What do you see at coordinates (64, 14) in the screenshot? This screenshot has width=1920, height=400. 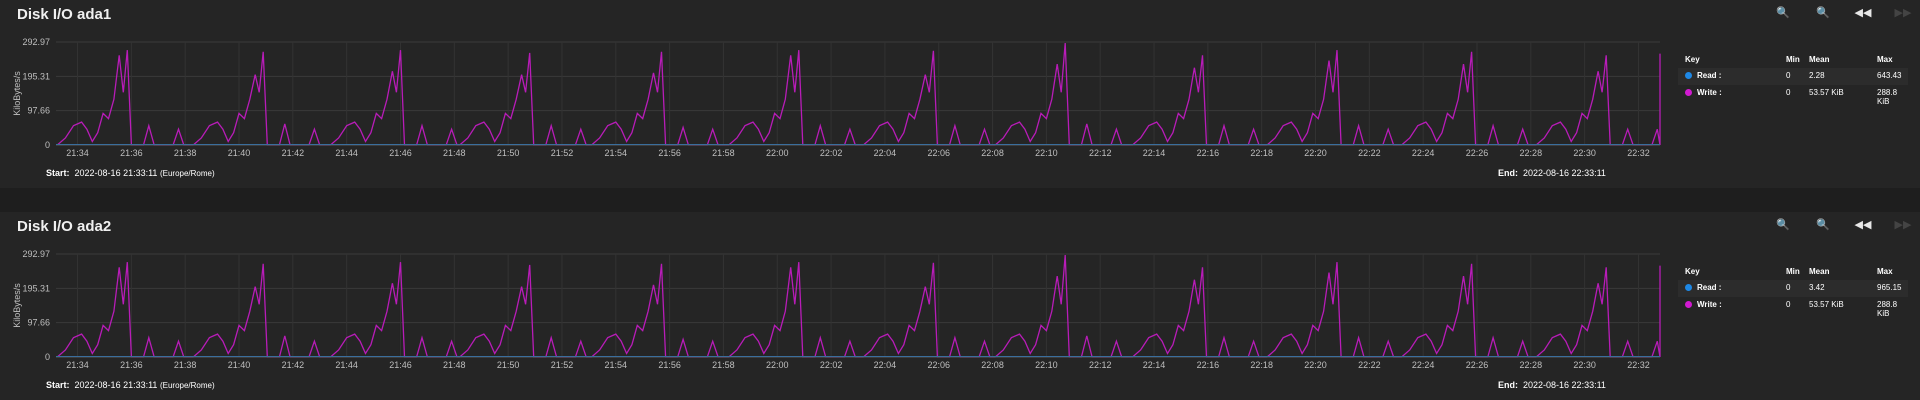 I see `chart-title: Disk I/O ada1` at bounding box center [64, 14].